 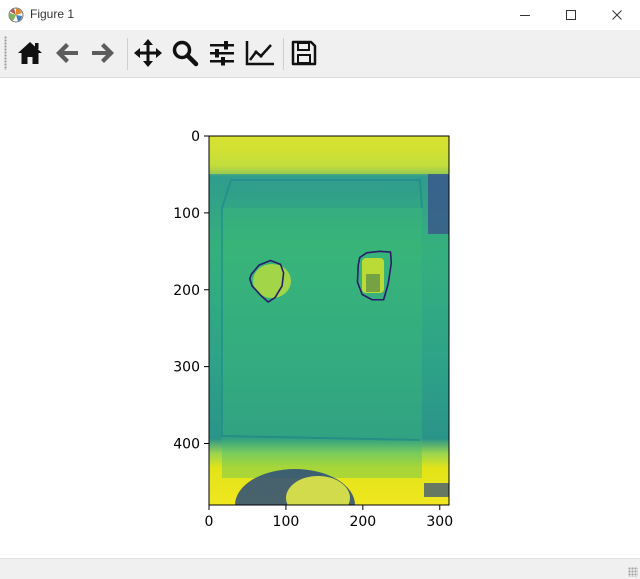 I want to click on minimize-icon, so click(x=525, y=15).